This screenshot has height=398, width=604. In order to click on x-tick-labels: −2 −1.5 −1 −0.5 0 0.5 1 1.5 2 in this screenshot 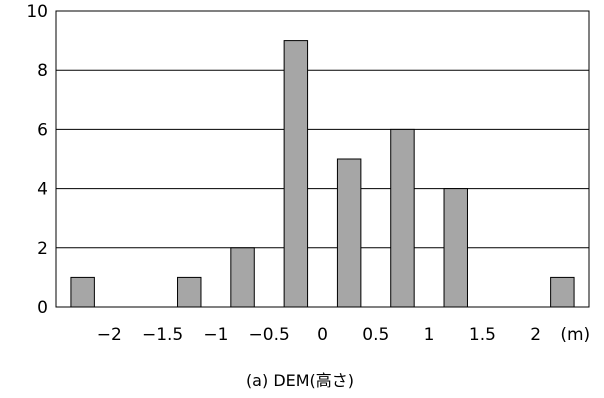, I will do `click(319, 335)`.